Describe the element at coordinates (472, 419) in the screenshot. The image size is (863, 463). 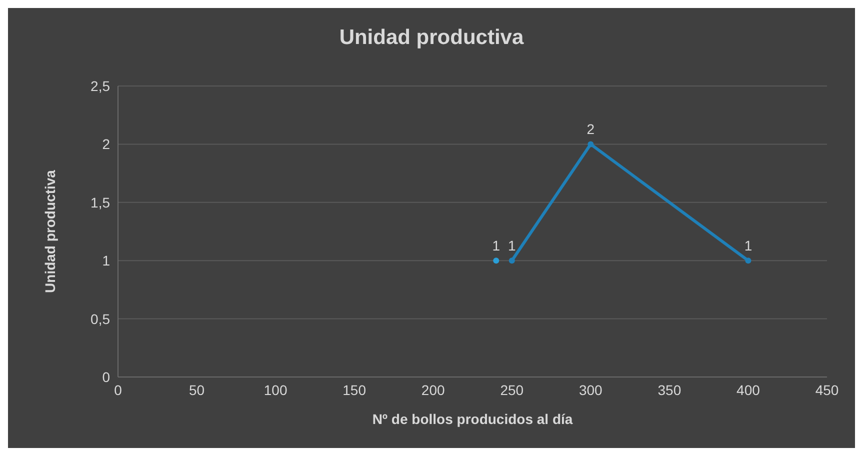
I see `x-axis-title: Nº de bollos producidos al día` at that location.